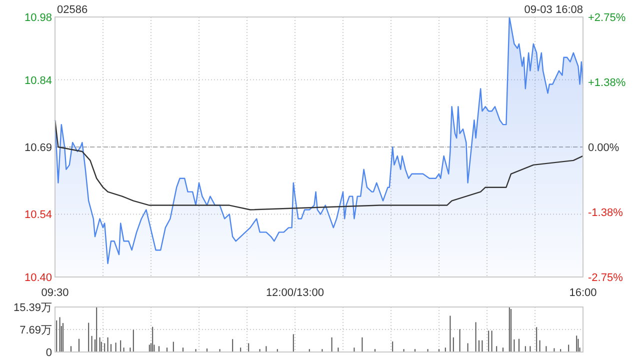 The width and height of the screenshot is (640, 360). Describe the element at coordinates (32, 308) in the screenshot. I see `y-tick-label: 15.39万` at that location.